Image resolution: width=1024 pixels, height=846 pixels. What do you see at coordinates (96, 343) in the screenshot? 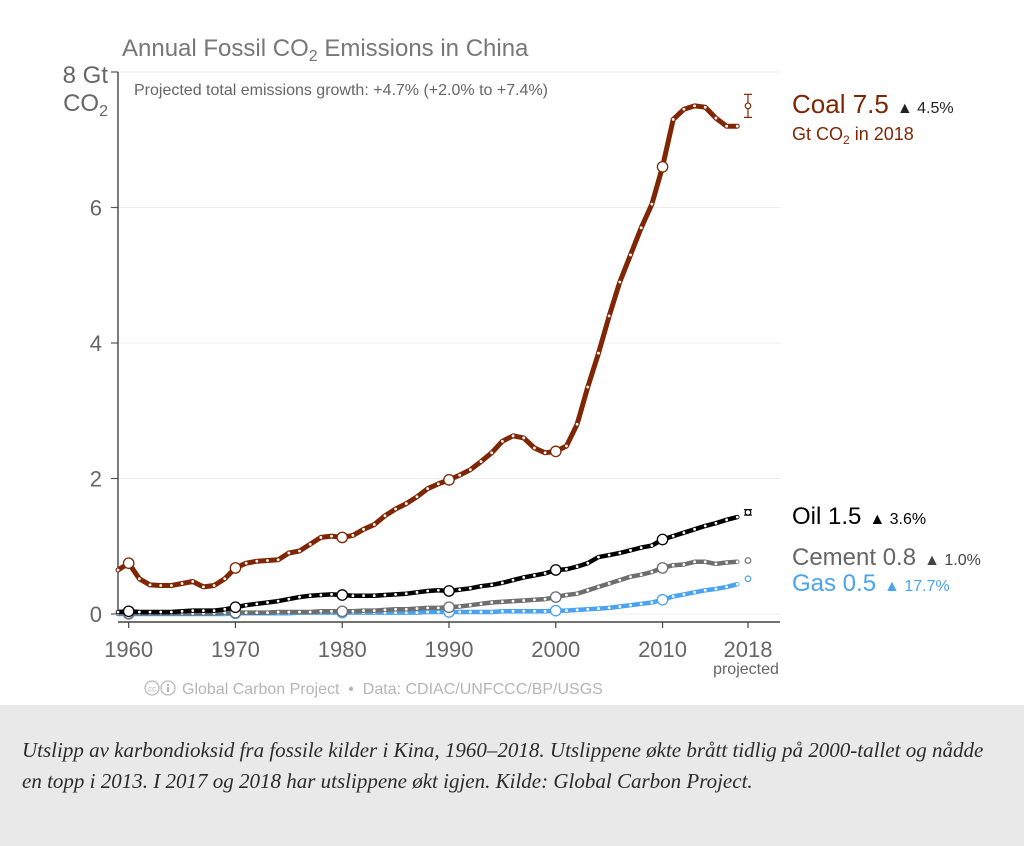
I see `y-tick-label: 4` at bounding box center [96, 343].